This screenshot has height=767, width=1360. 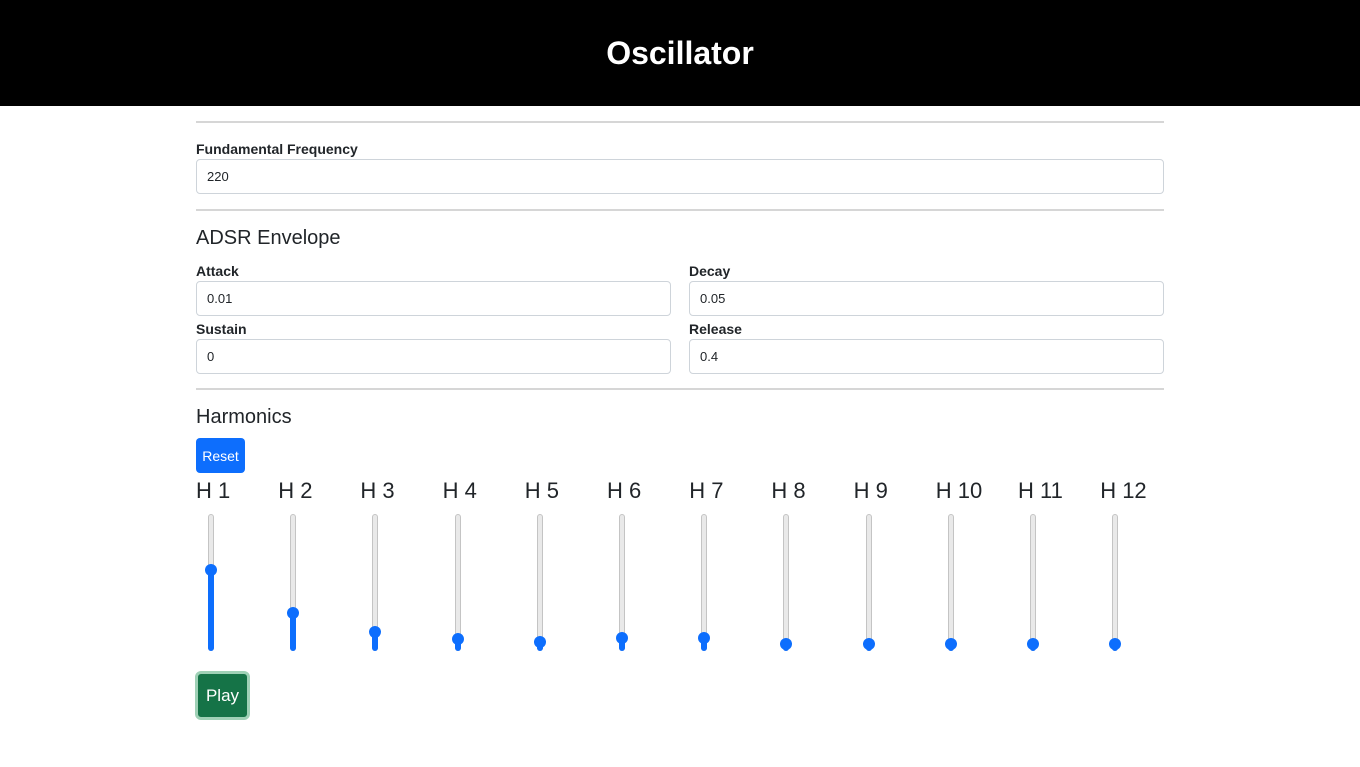 I want to click on harmonic-label: H 9, so click(x=870, y=490).